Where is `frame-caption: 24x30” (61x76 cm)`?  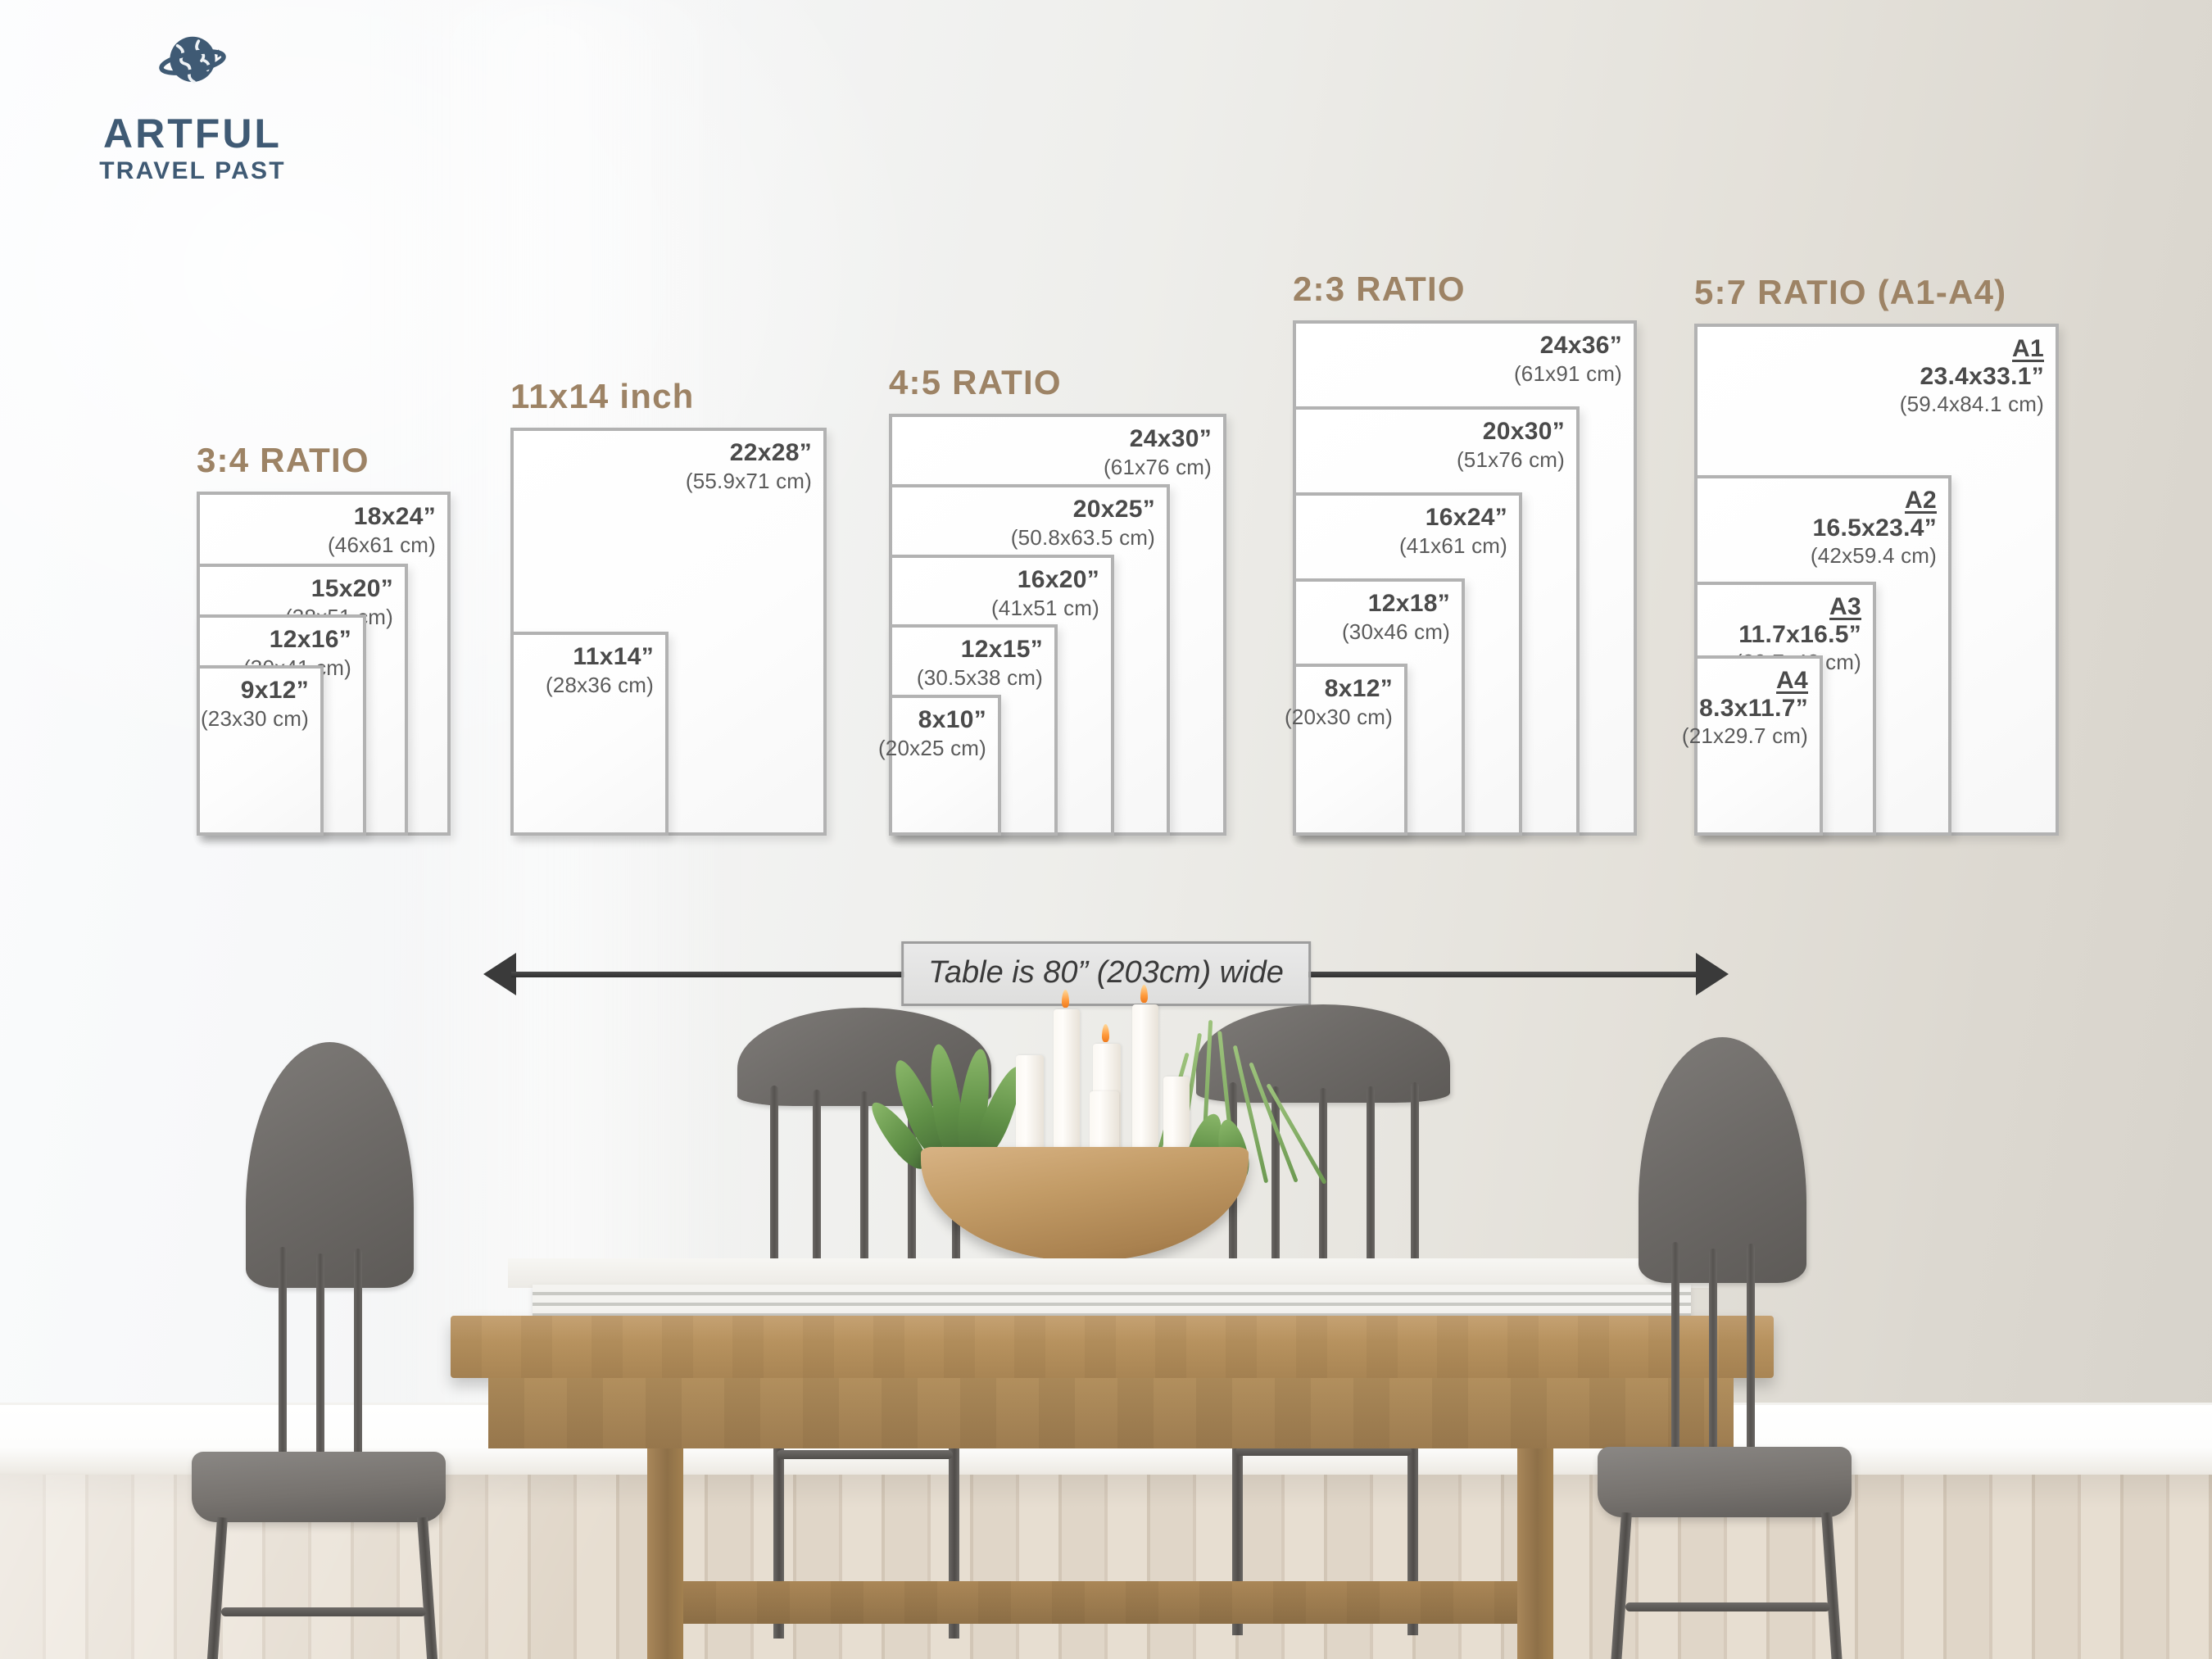 frame-caption: 24x30” (61x76 cm) is located at coordinates (1158, 452).